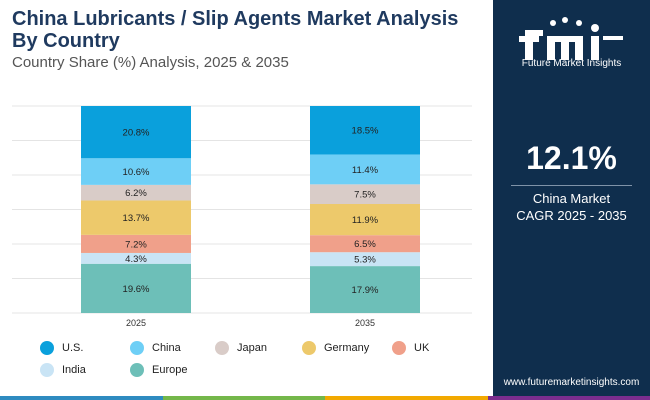 The height and width of the screenshot is (400, 650). What do you see at coordinates (260, 364) in the screenshot?
I see `chart-legend: U.S. China Japan Germany UK India Europe` at bounding box center [260, 364].